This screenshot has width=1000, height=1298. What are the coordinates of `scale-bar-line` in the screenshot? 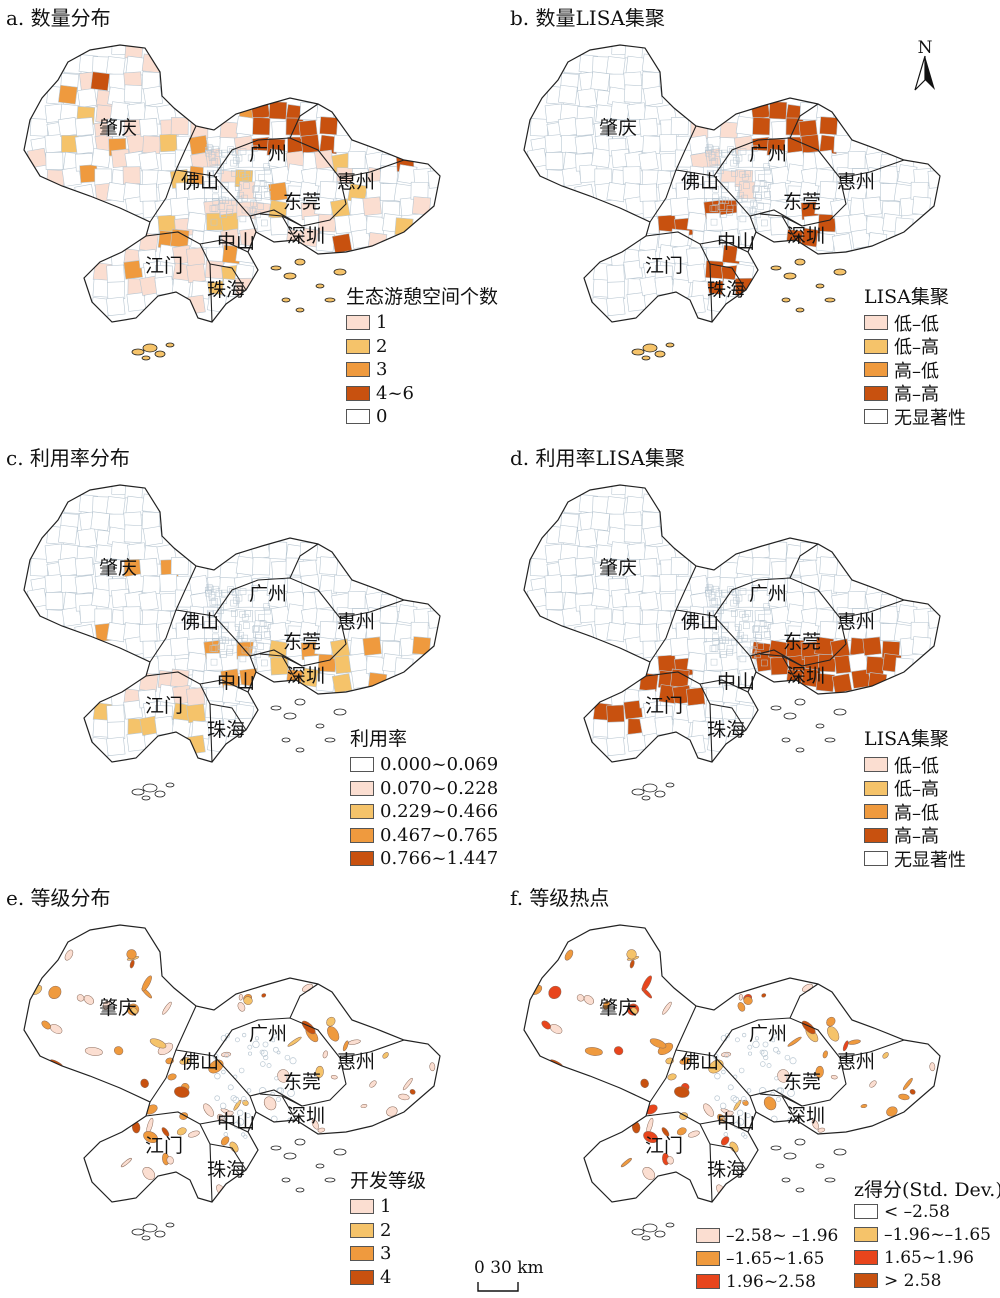 It's located at (498, 1287).